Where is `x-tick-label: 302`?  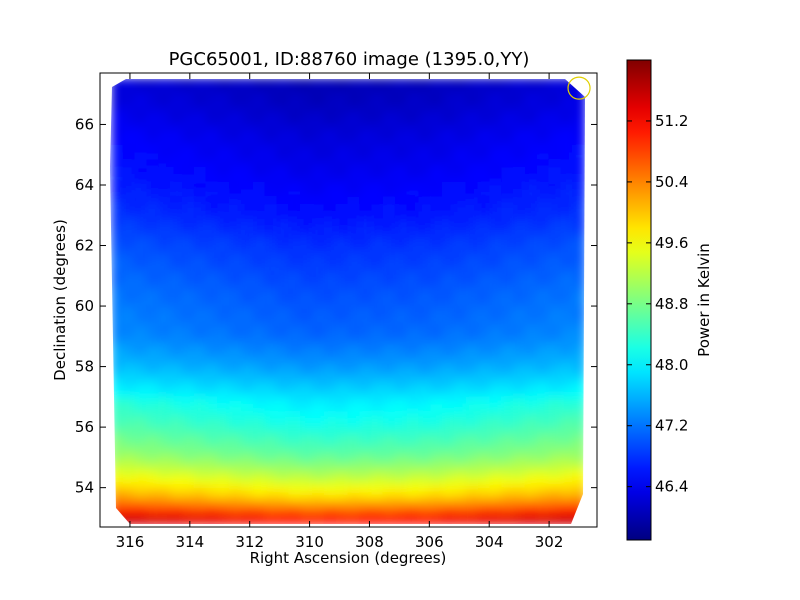
x-tick-label: 302 is located at coordinates (549, 542).